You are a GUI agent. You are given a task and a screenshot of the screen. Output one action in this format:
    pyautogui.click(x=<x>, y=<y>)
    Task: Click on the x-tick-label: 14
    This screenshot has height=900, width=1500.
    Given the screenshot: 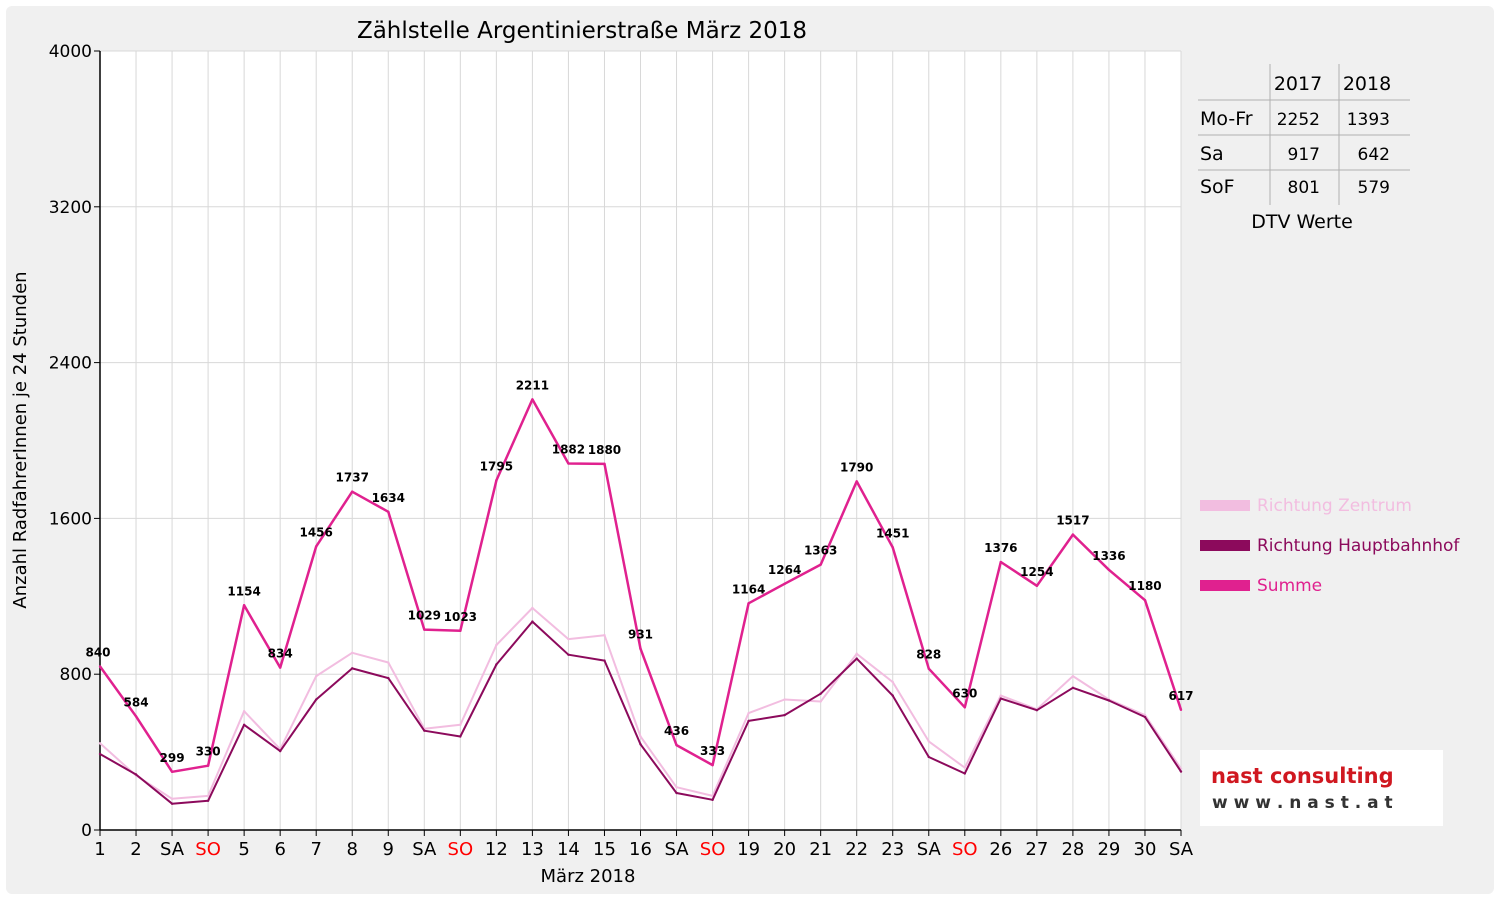 What is the action you would take?
    pyautogui.click(x=568, y=849)
    